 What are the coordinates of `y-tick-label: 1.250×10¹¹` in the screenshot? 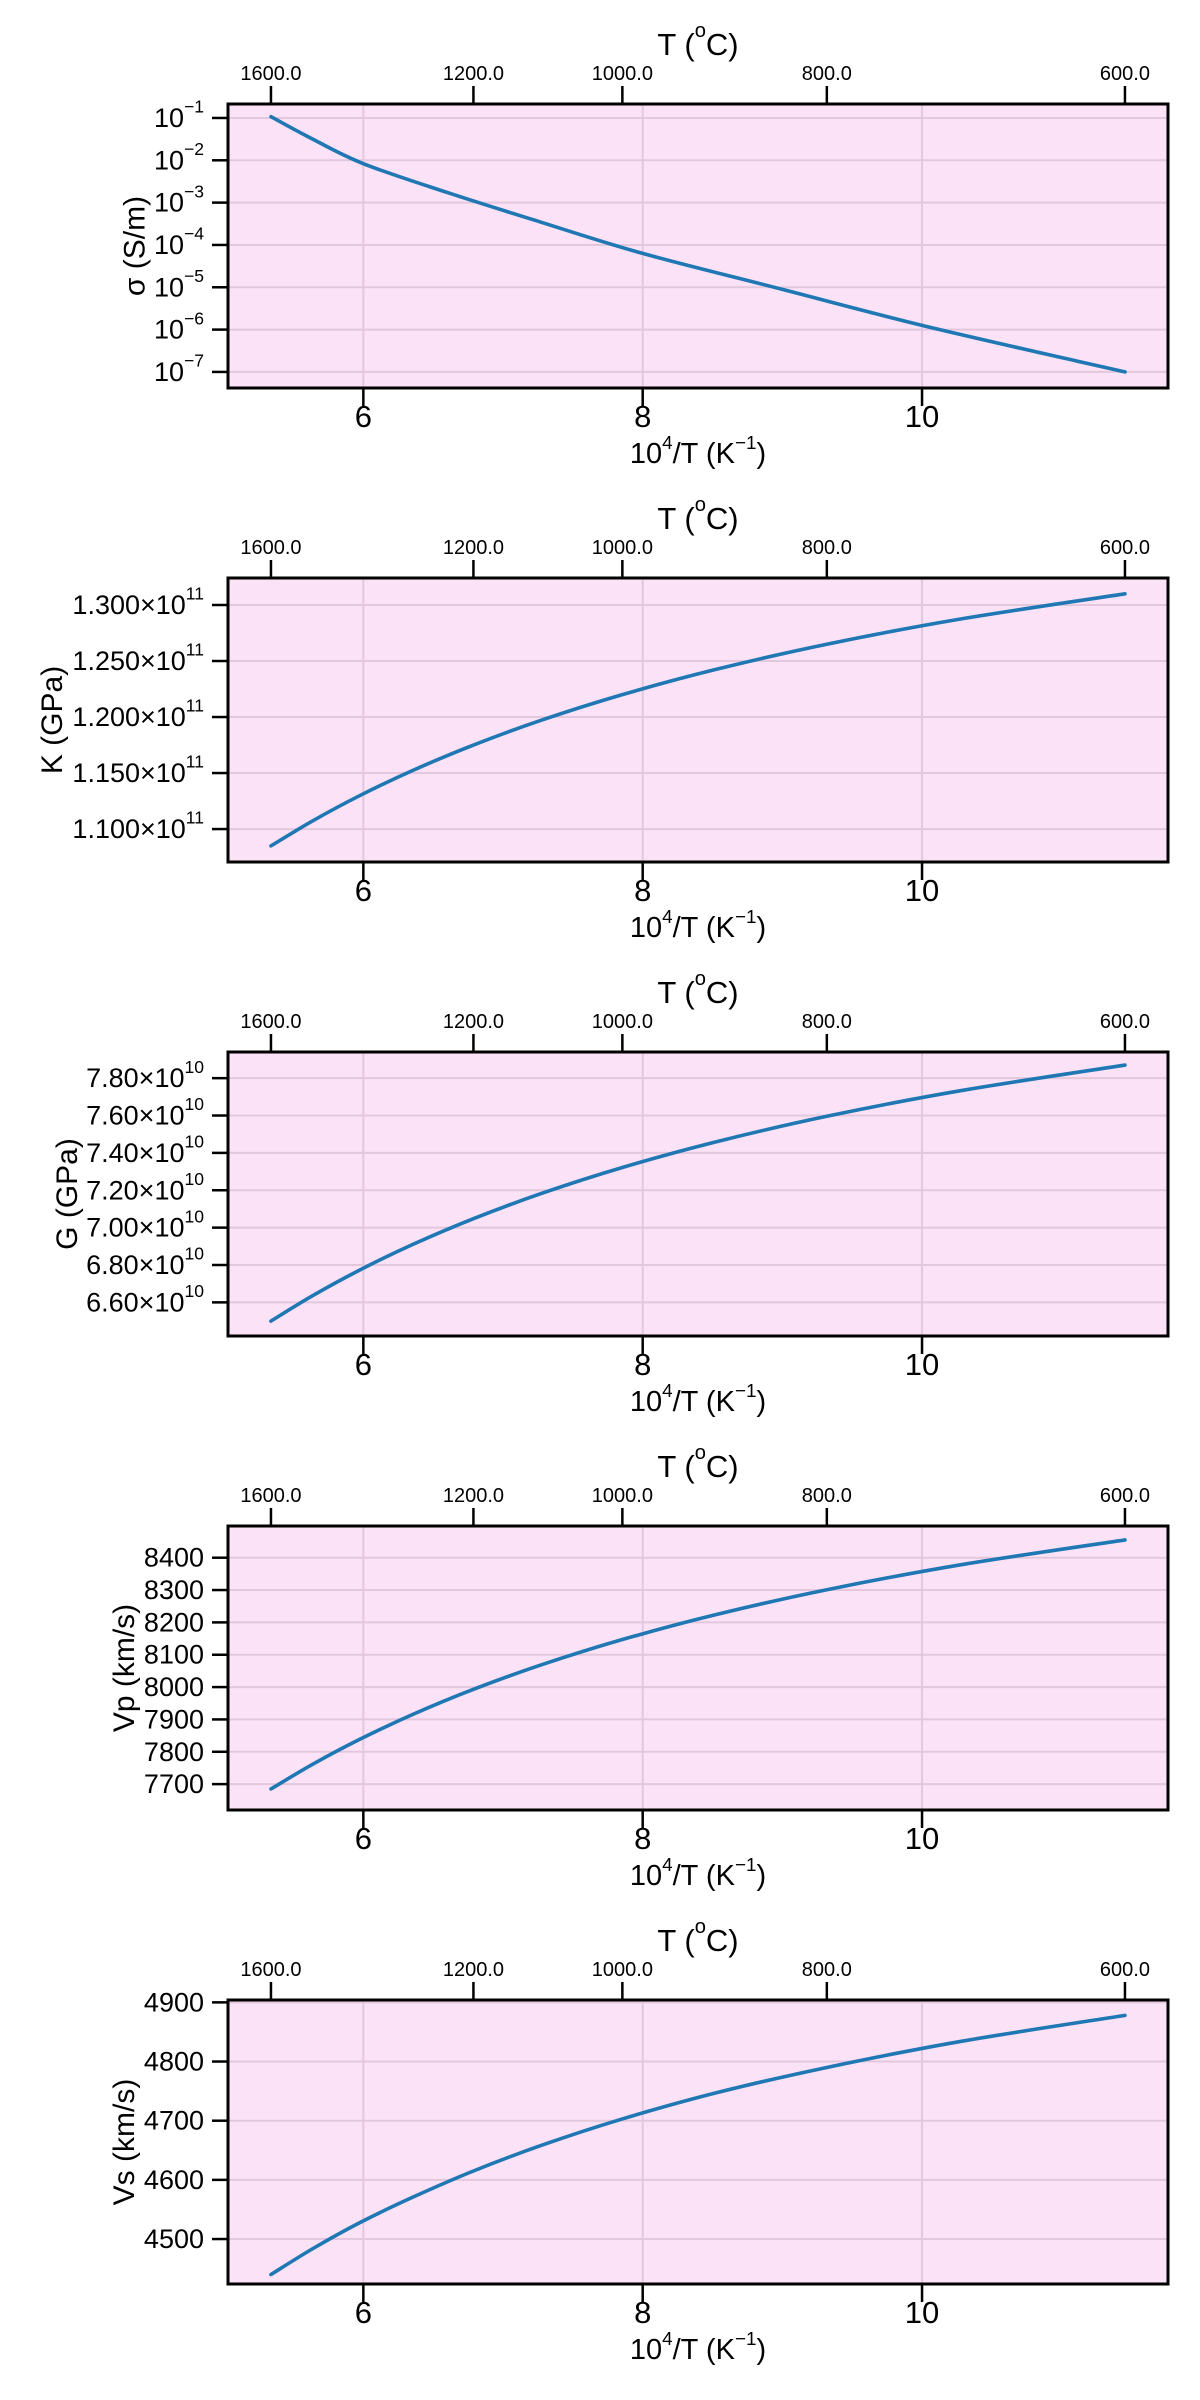 It's located at (138, 658).